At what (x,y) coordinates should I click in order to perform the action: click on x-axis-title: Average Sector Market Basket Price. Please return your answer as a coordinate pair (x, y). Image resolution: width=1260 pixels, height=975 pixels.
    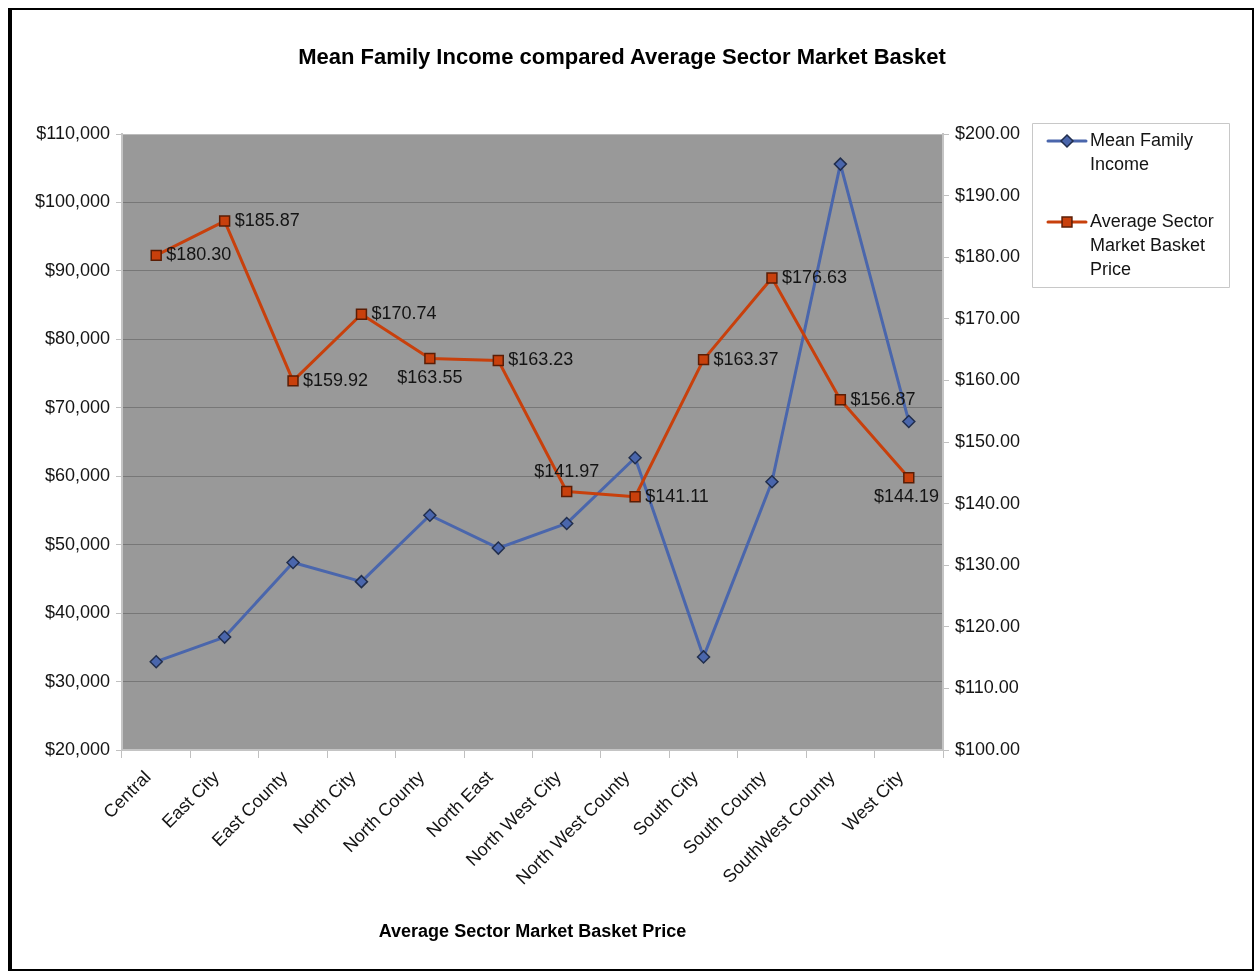
    Looking at the image, I should click on (532, 931).